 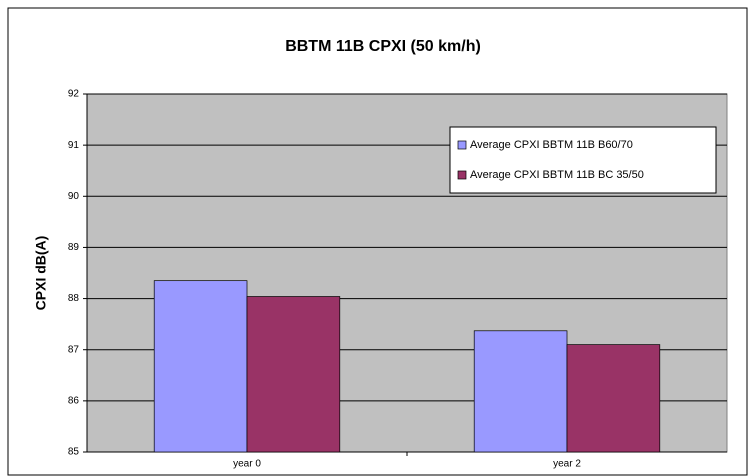 I want to click on y-axis-title: CPXI dB(A), so click(x=41, y=273).